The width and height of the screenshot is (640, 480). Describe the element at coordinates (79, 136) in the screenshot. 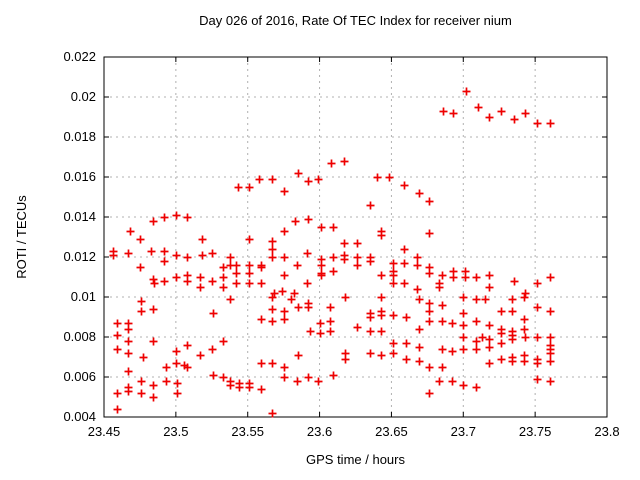

I see `y-tick-label: 0.018` at that location.